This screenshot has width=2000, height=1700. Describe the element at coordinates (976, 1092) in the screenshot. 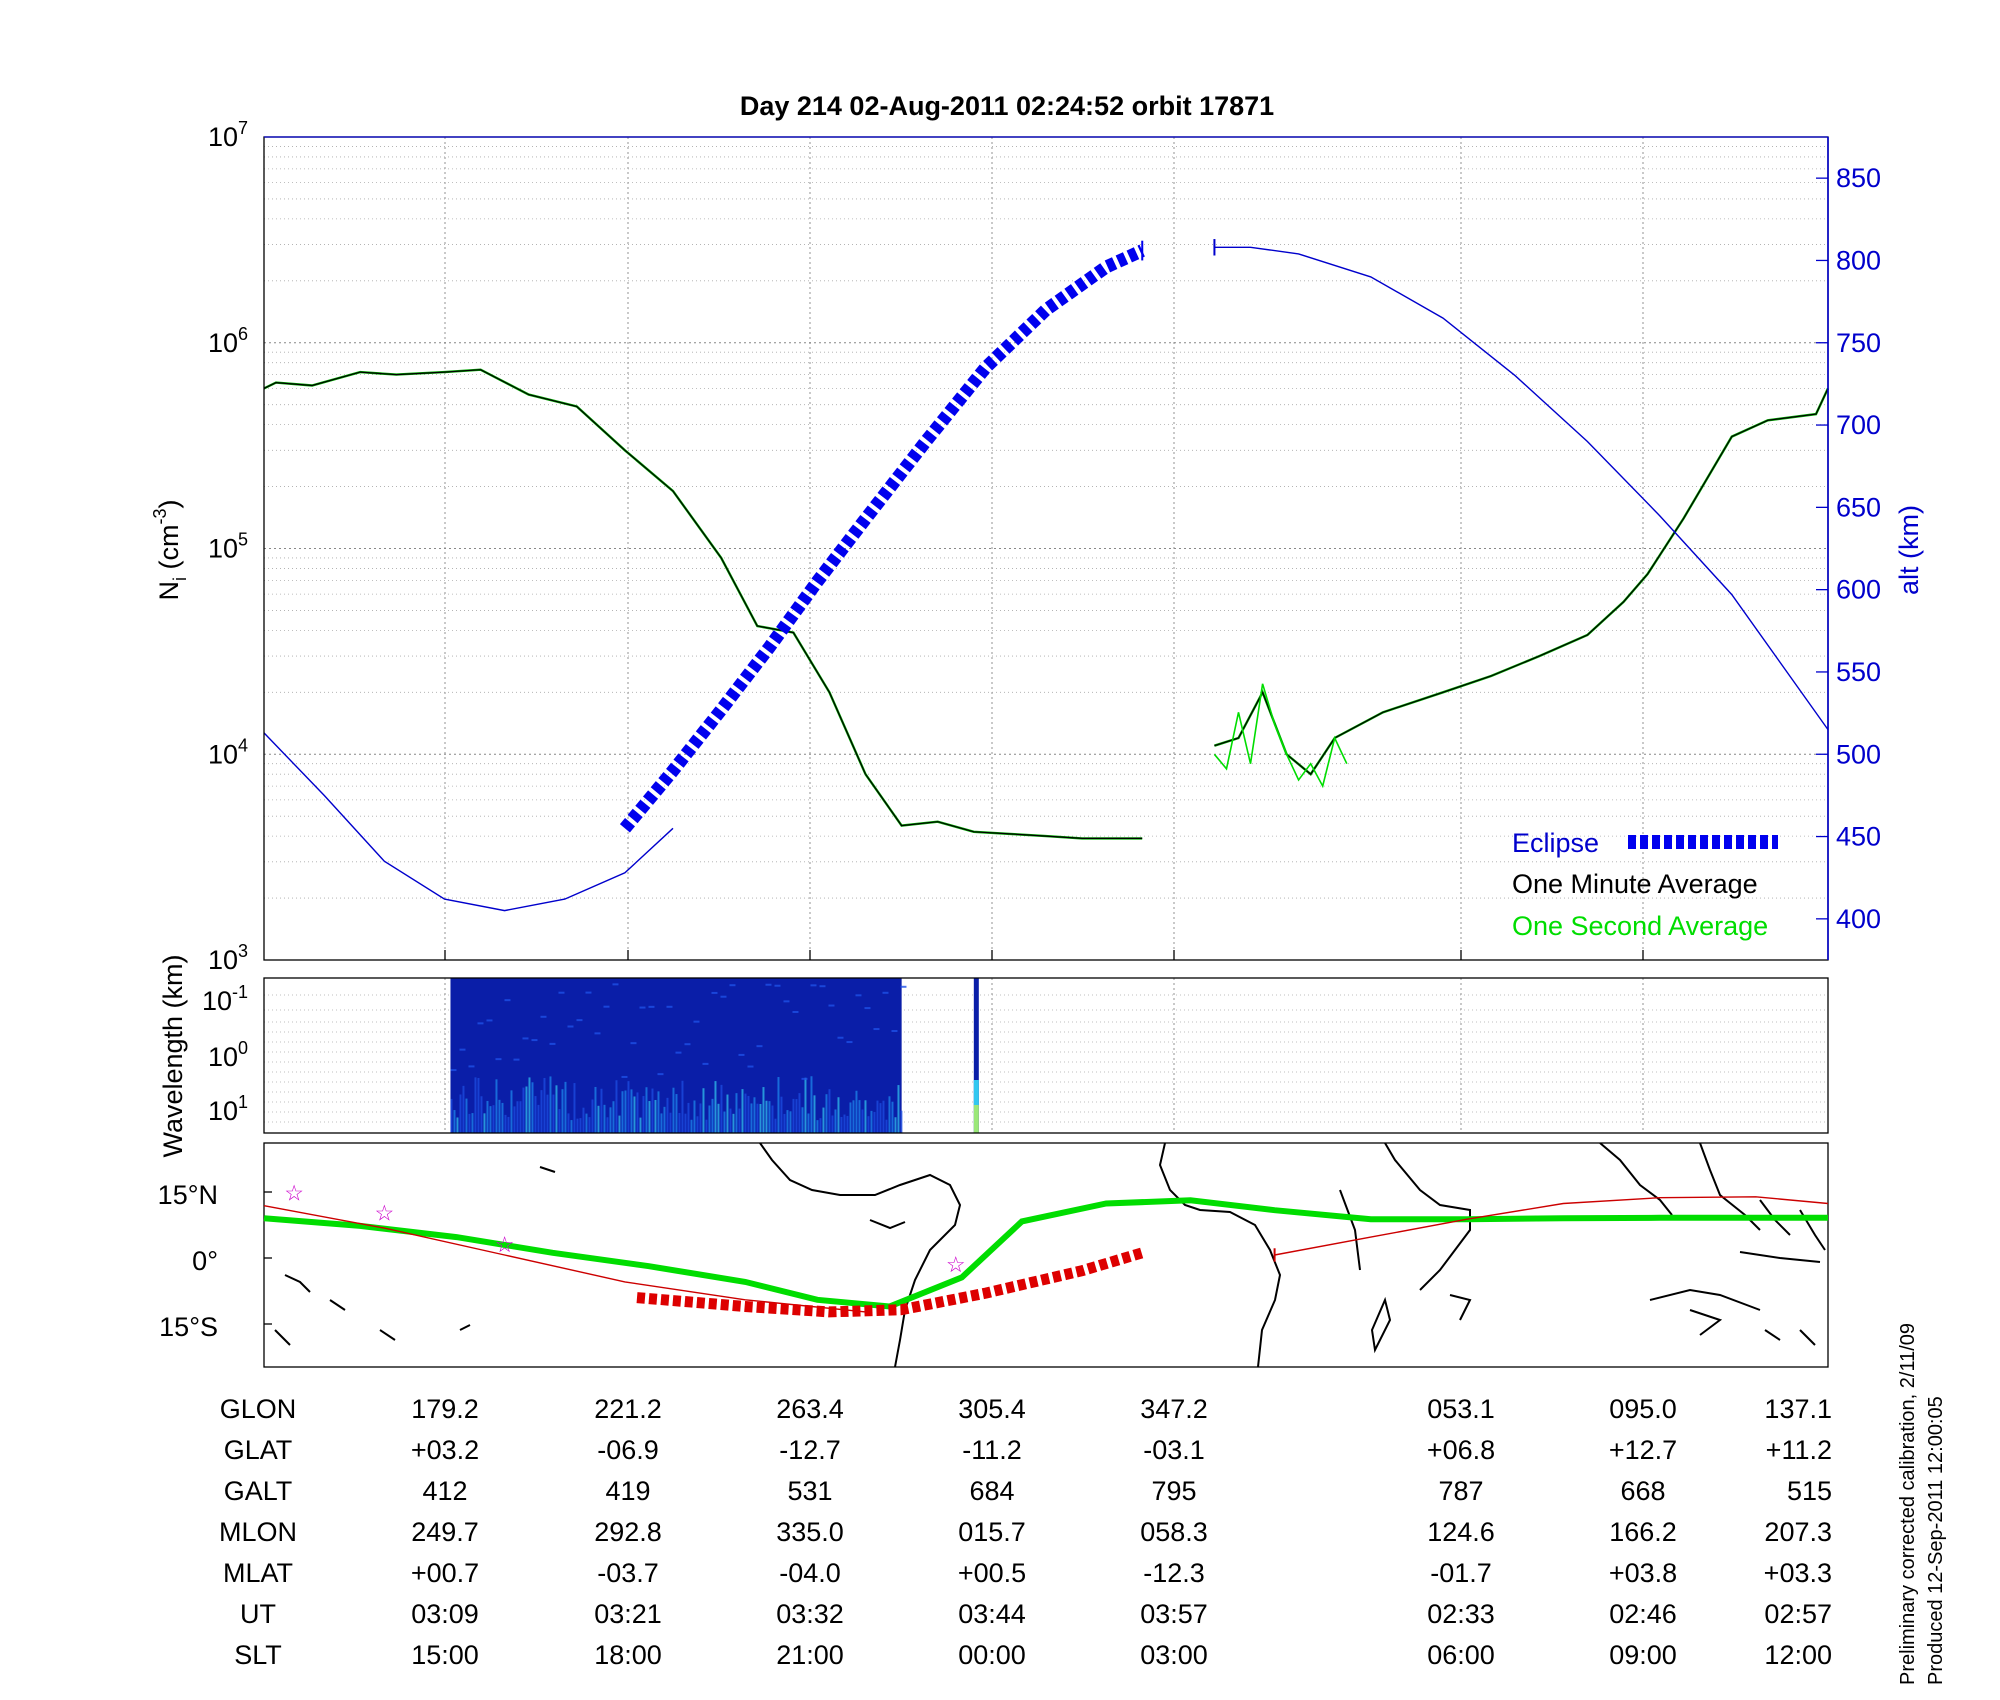

I see `spectrogram-burst` at that location.